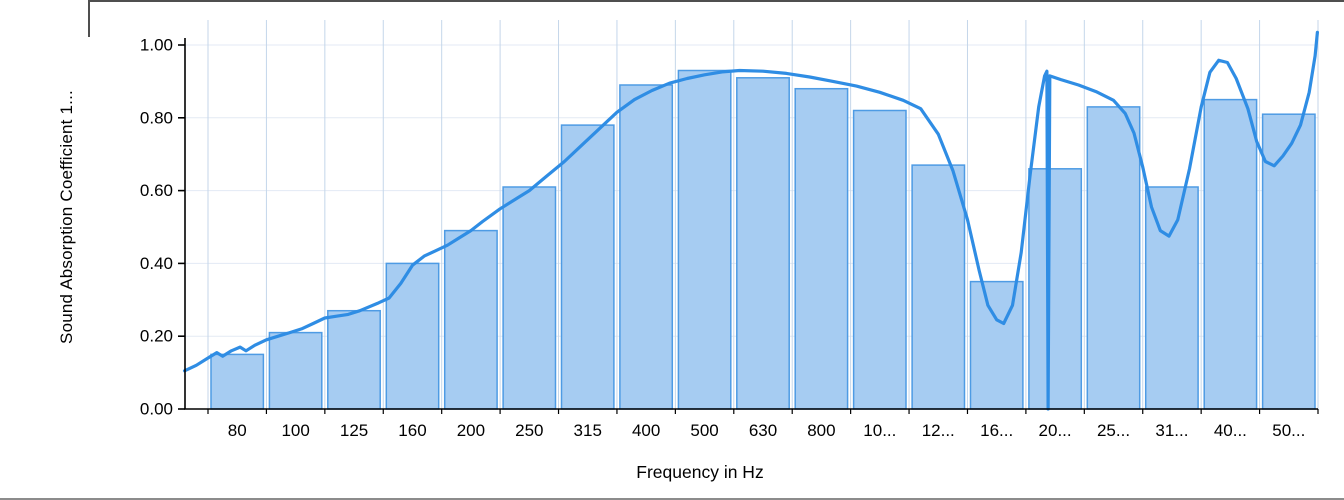  What do you see at coordinates (588, 430) in the screenshot?
I see `x-tick-label: 315` at bounding box center [588, 430].